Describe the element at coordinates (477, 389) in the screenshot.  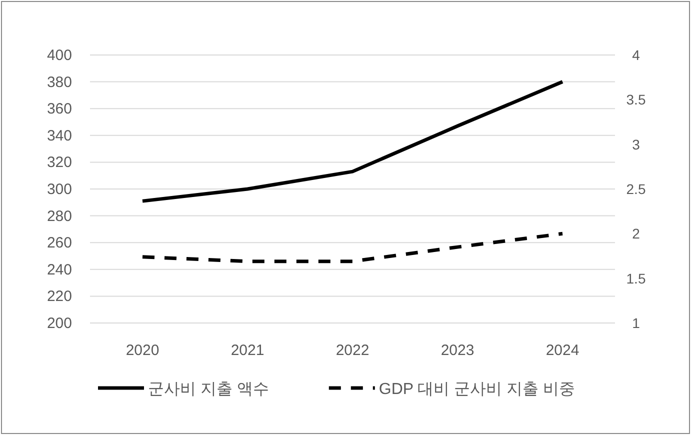
I see `legend-label: GDP 대비 군사비 지출 비중` at that location.